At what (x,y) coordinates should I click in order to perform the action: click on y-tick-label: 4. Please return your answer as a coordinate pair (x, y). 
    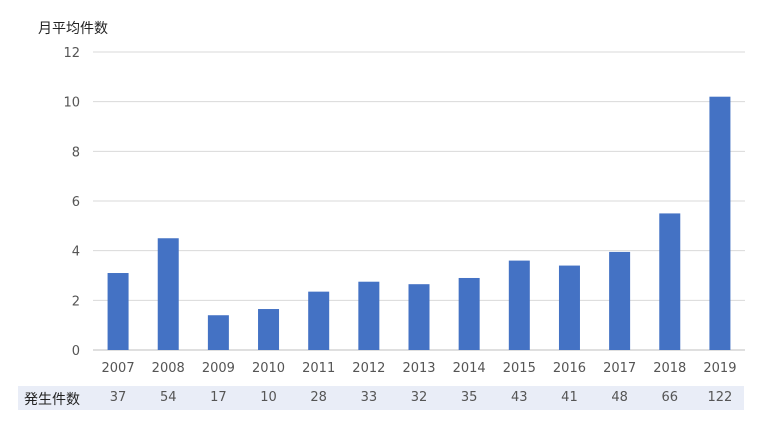
    Looking at the image, I should click on (76, 252).